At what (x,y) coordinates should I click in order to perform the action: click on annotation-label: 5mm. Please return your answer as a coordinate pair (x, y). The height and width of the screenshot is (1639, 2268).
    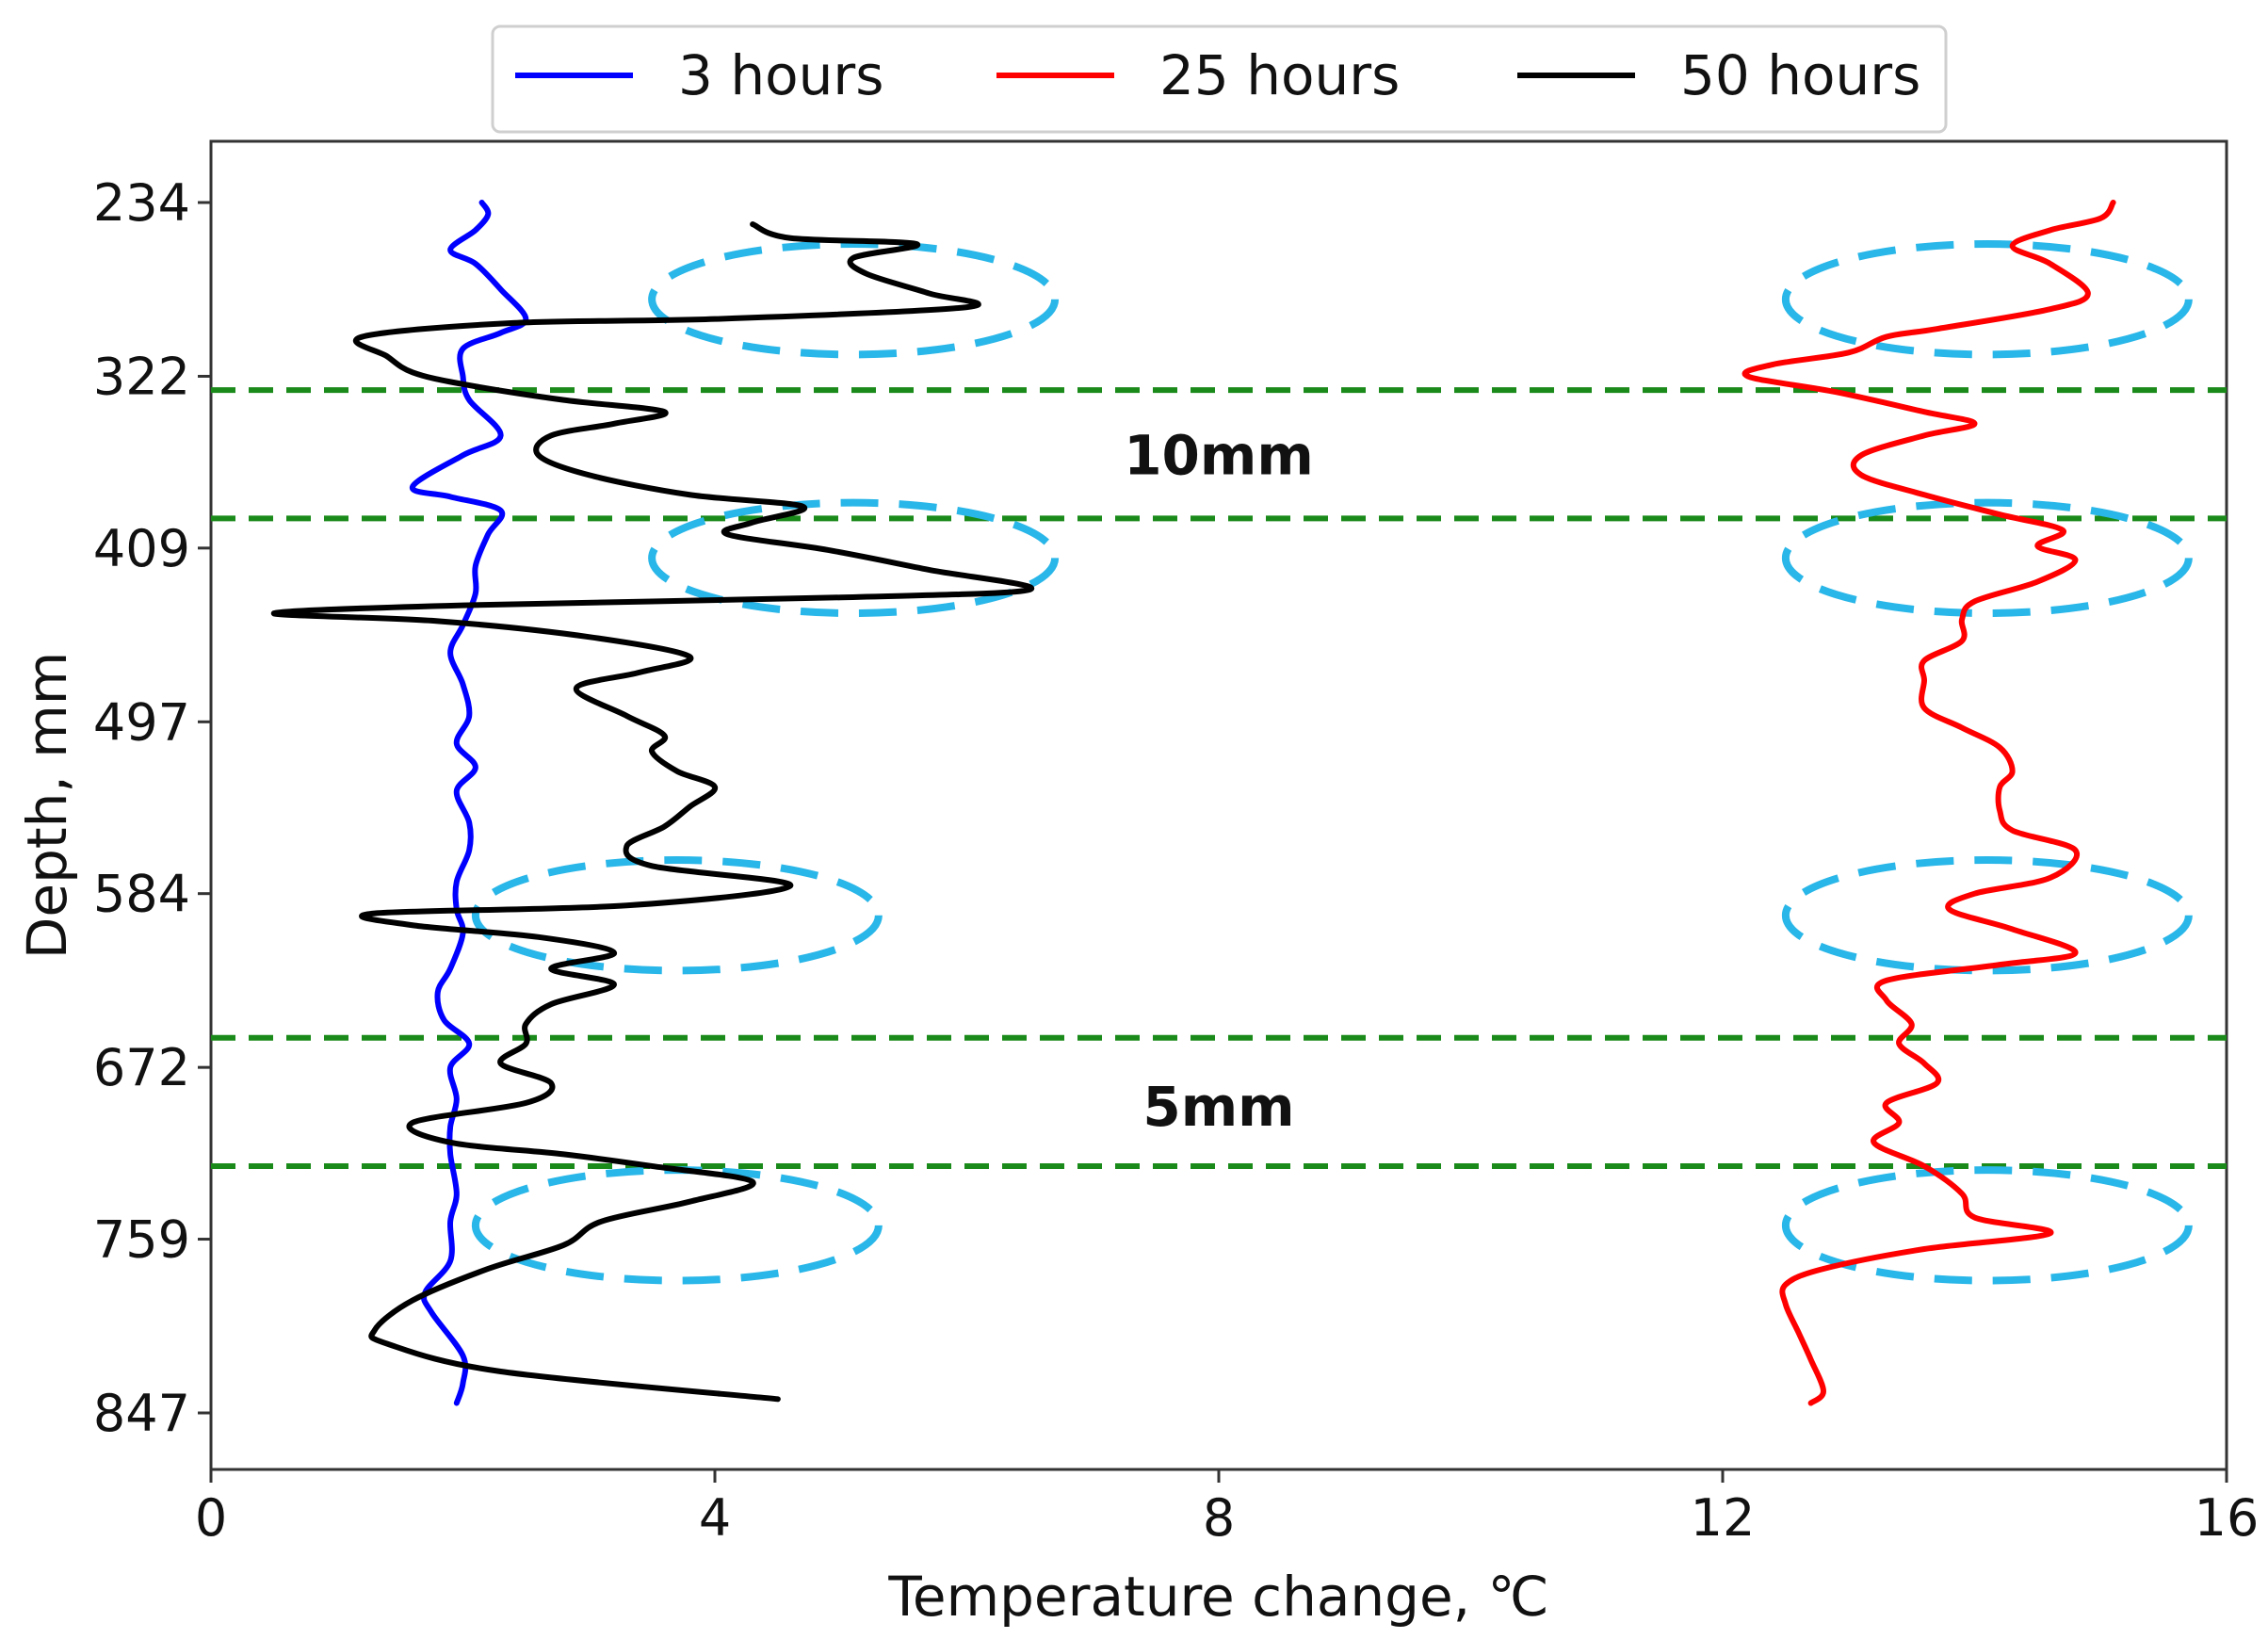
    Looking at the image, I should click on (1218, 1107).